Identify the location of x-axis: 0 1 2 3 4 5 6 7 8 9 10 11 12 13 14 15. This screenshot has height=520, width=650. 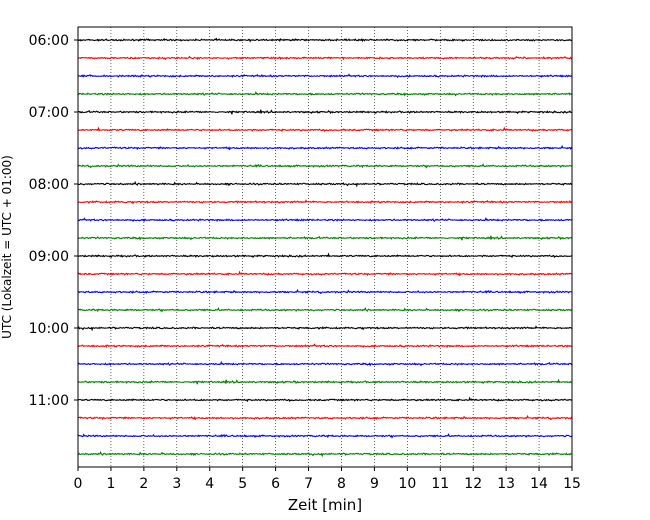
(327, 479).